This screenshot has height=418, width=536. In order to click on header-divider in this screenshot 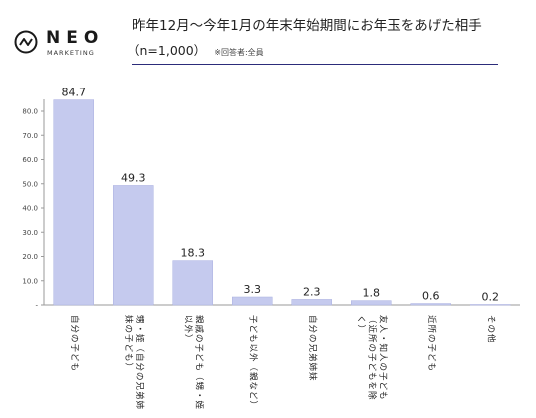, I will do `click(315, 64)`.